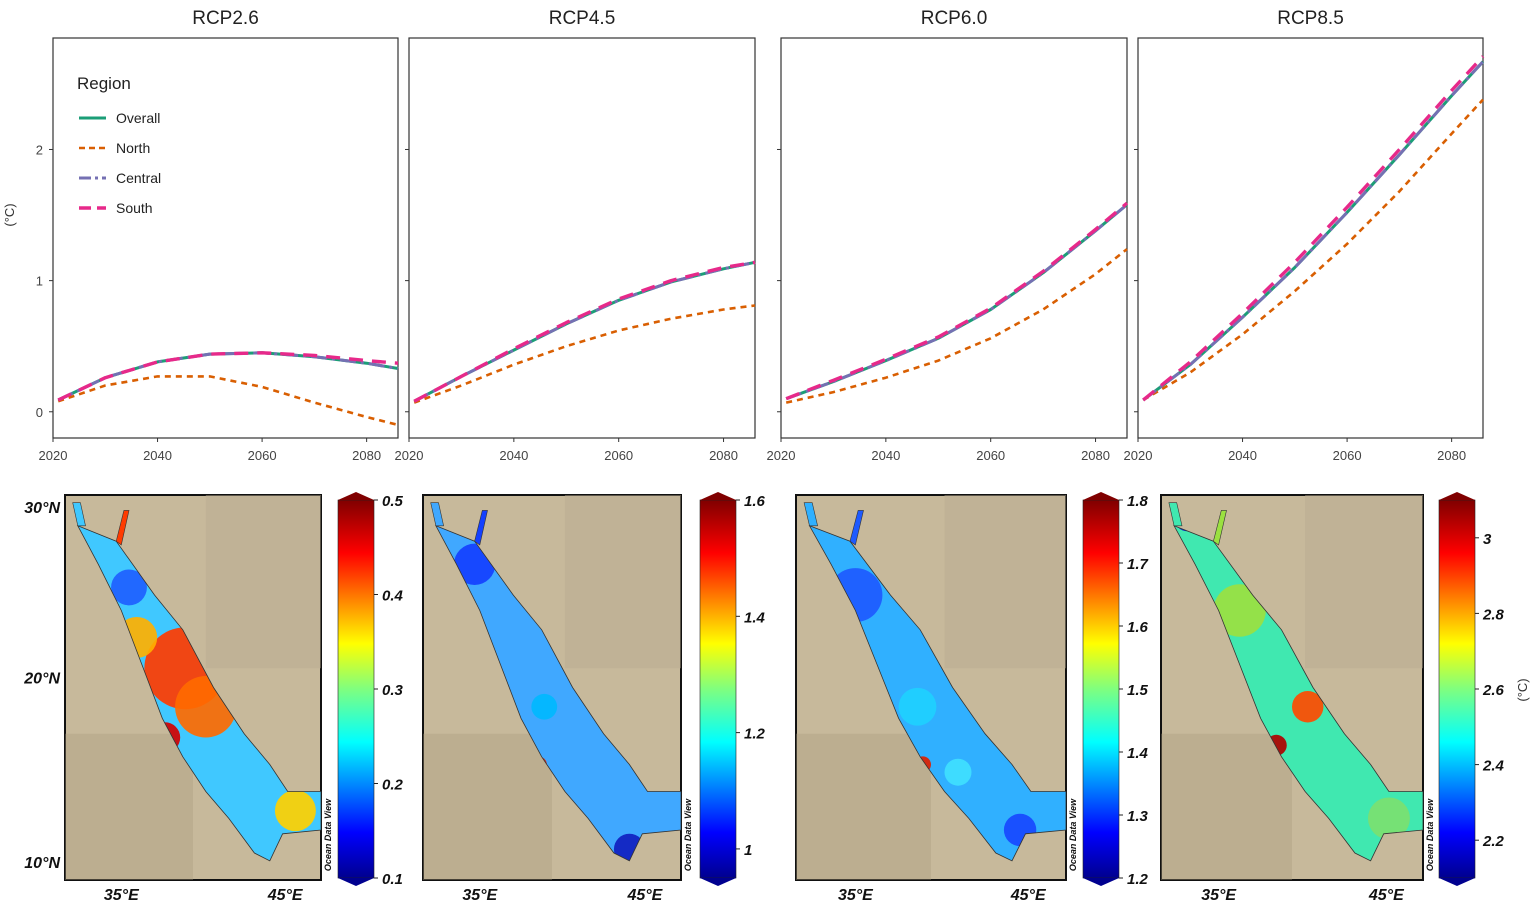  What do you see at coordinates (41, 679) in the screenshot?
I see `lat-tick-label: 20°N` at bounding box center [41, 679].